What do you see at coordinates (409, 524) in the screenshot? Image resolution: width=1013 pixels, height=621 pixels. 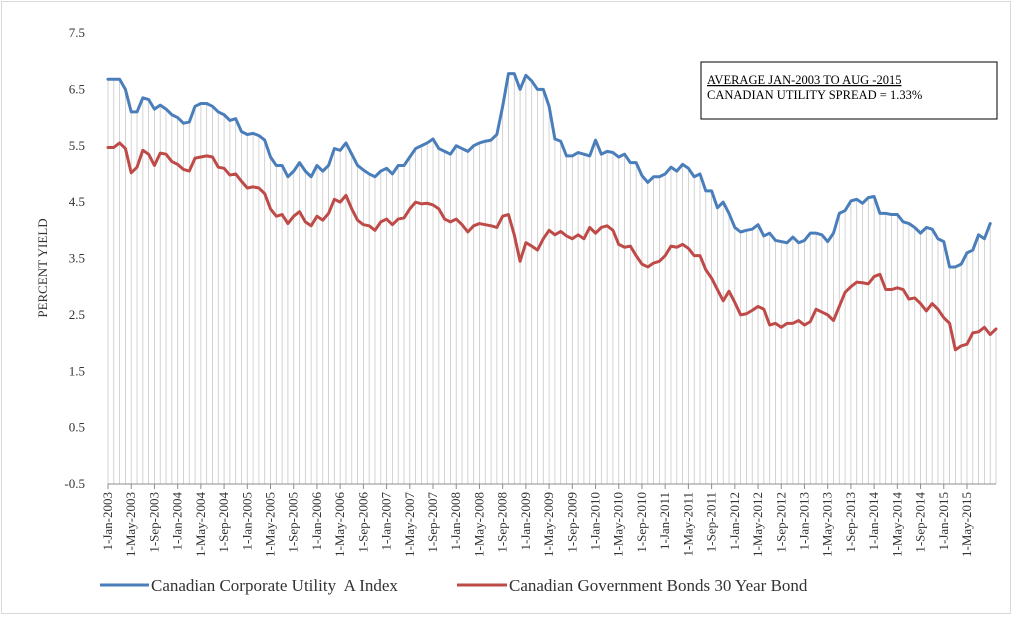 I see `x-tick-label: 1-May-2007` at bounding box center [409, 524].